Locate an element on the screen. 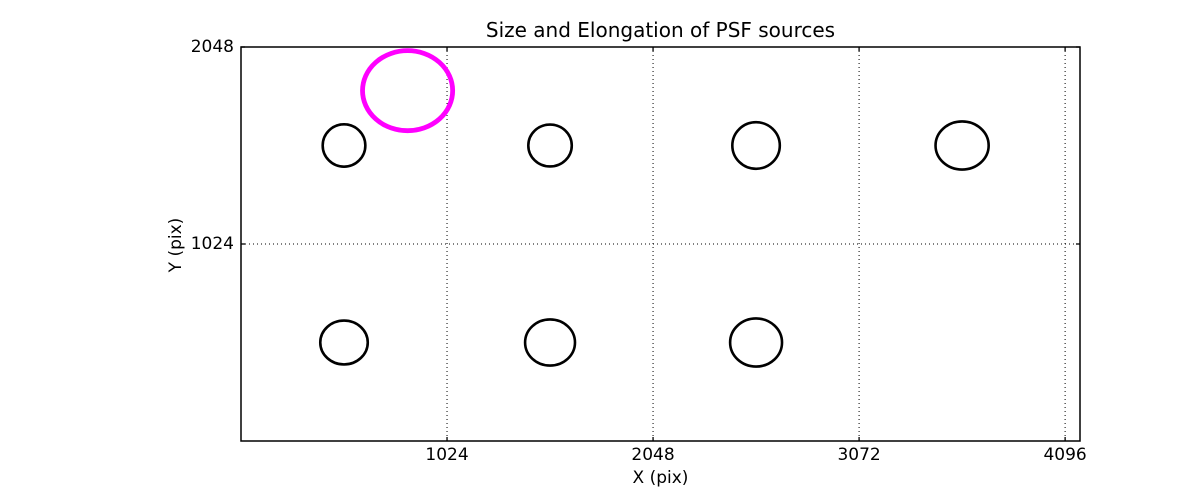  x-axis-label: X (pix) is located at coordinates (660, 478).